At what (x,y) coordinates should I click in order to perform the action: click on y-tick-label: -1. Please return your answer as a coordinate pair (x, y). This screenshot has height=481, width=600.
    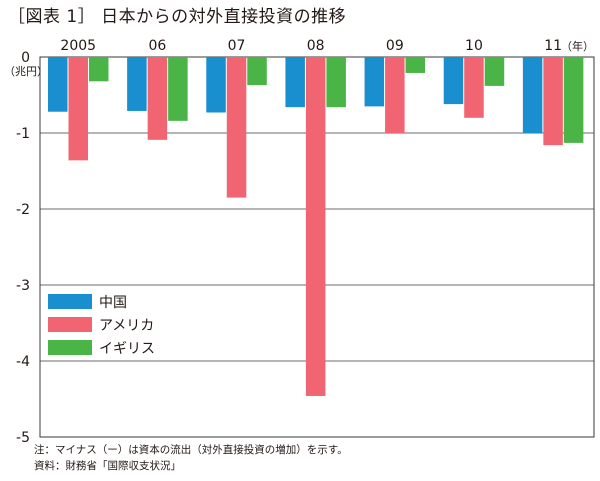
    Looking at the image, I should click on (23, 134).